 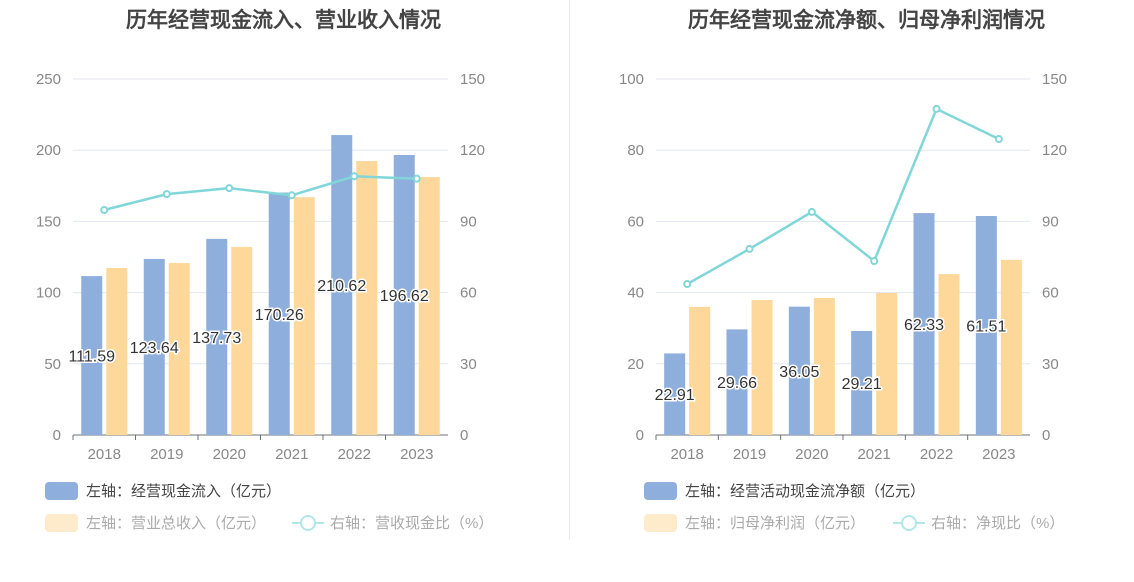 I want to click on bar-data-label: 22.91, so click(x=675, y=395).